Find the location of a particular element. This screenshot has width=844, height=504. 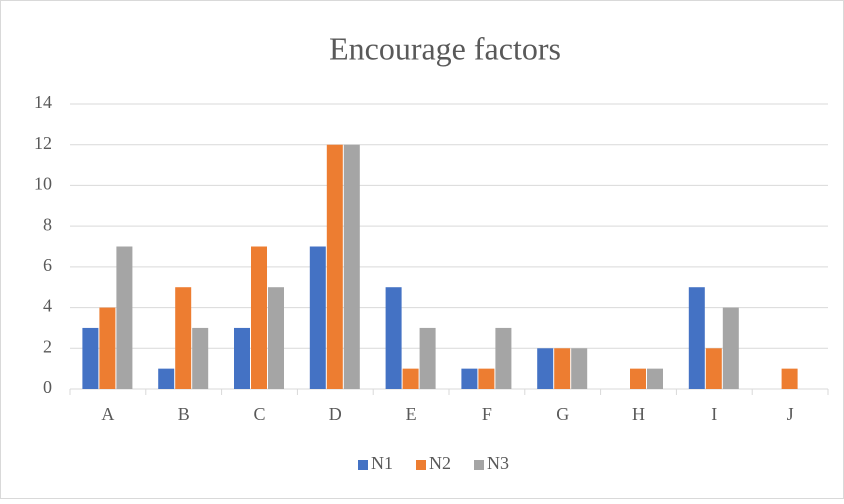

y-tick-label: 4 is located at coordinates (47, 306).